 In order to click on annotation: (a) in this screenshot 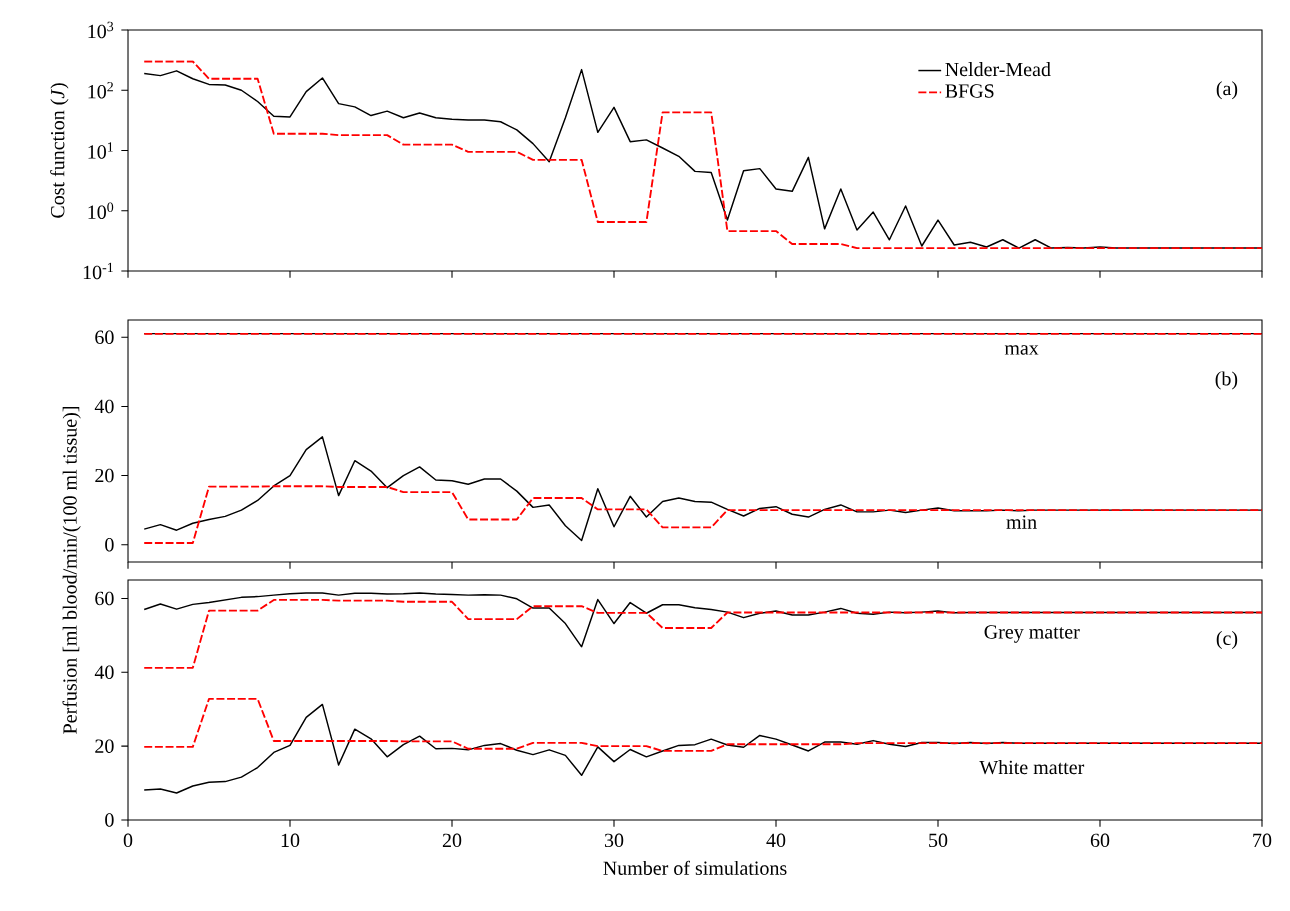, I will do `click(1227, 90)`.